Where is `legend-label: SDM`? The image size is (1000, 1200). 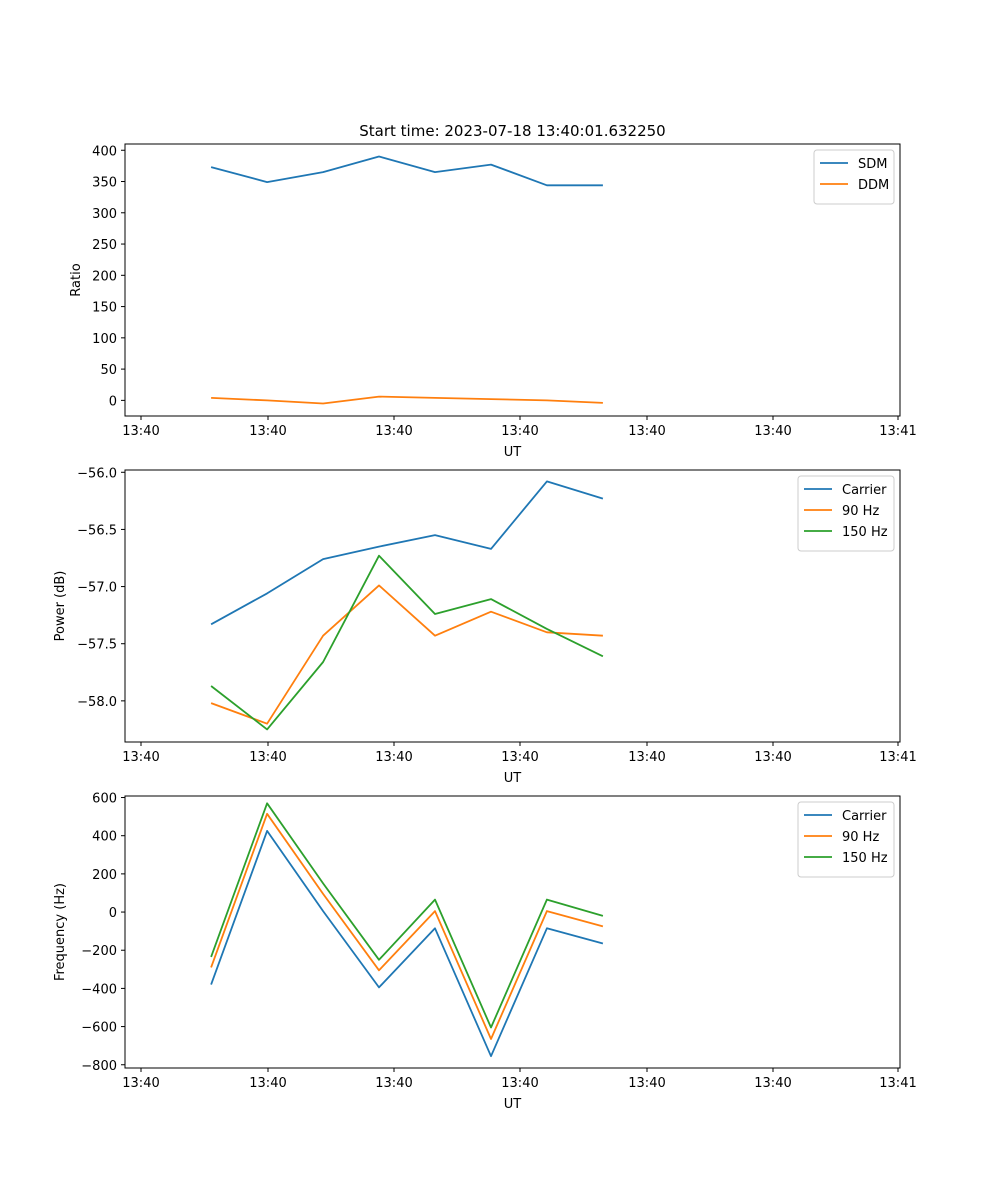
legend-label: SDM is located at coordinates (872, 164).